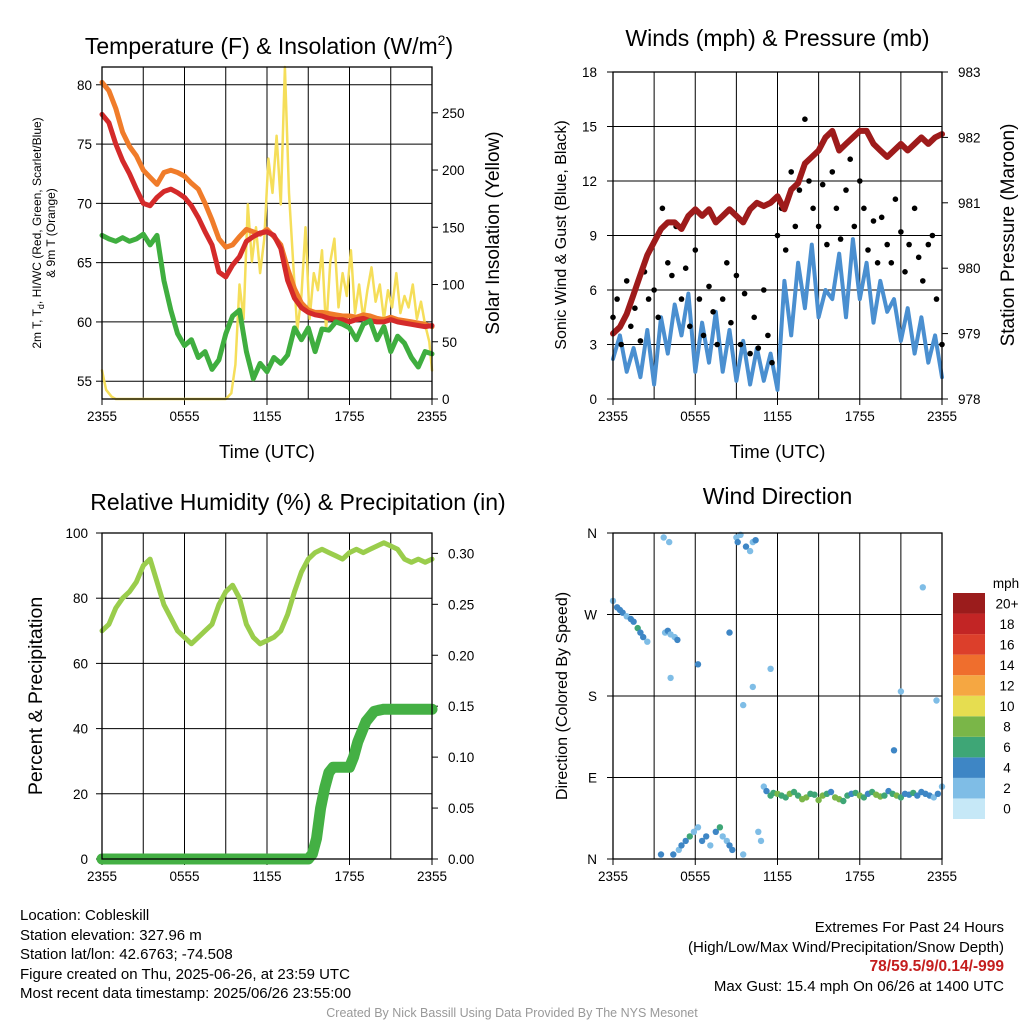  I want to click on chart-title-3: Wind Direction, so click(778, 496).